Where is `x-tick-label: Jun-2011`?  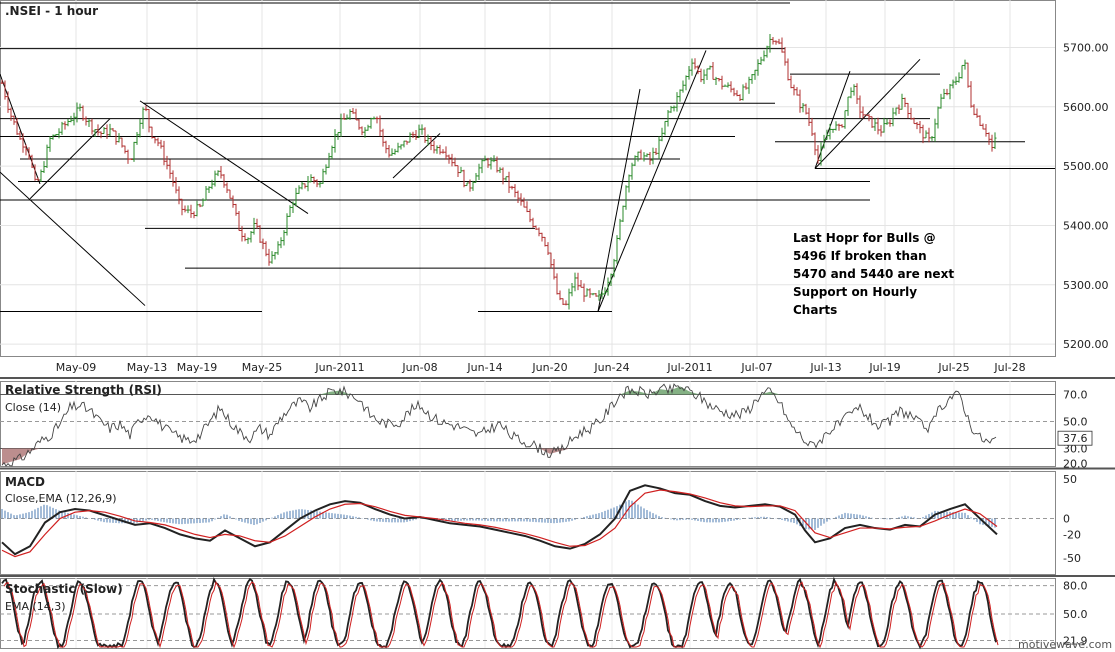 x-tick-label: Jun-2011 is located at coordinates (339, 367).